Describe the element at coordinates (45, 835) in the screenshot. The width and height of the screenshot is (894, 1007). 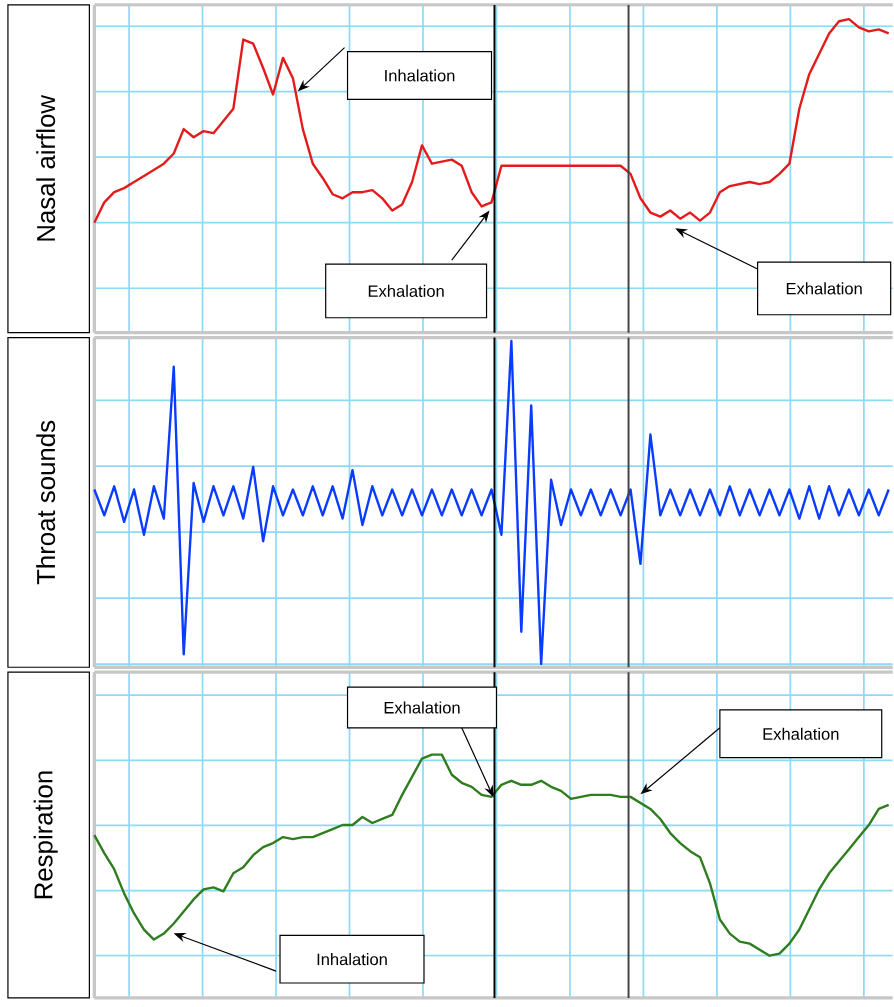
I see `y-axis-title: Respiration` at that location.